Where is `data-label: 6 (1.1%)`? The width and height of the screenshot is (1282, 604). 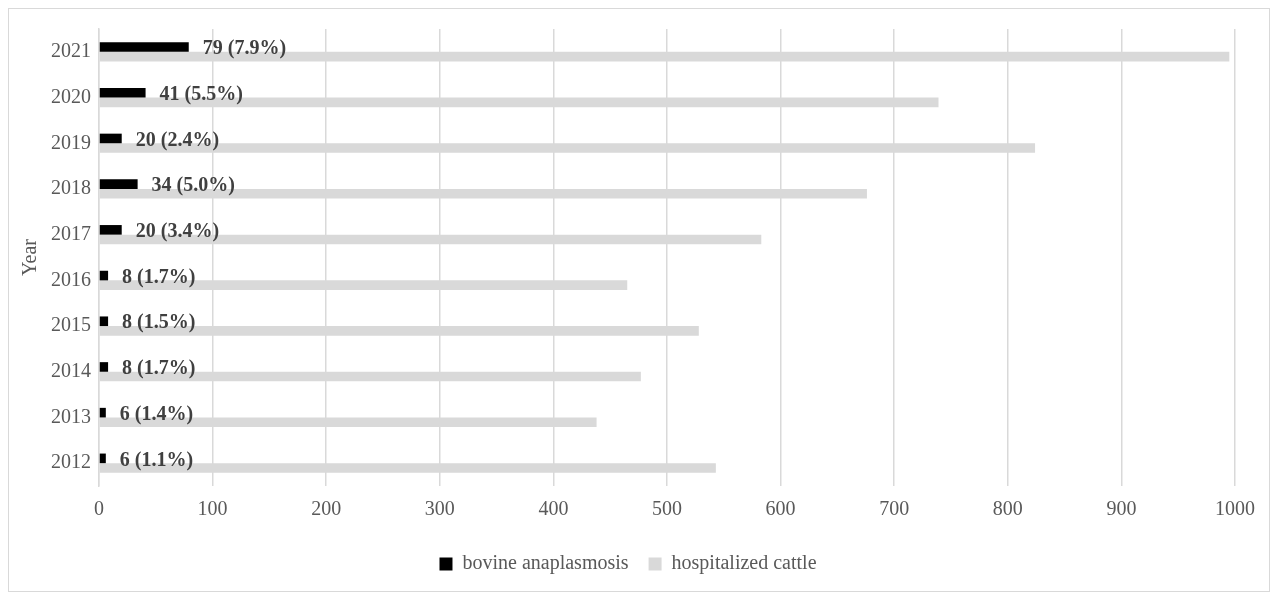
data-label: 6 (1.1%) is located at coordinates (156, 459).